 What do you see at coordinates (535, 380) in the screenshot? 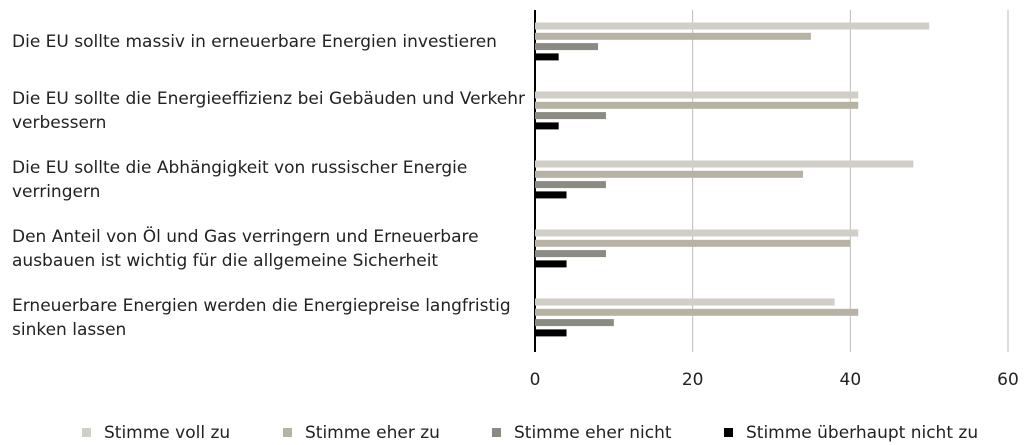
I see `x-tick-label: 0` at bounding box center [535, 380].